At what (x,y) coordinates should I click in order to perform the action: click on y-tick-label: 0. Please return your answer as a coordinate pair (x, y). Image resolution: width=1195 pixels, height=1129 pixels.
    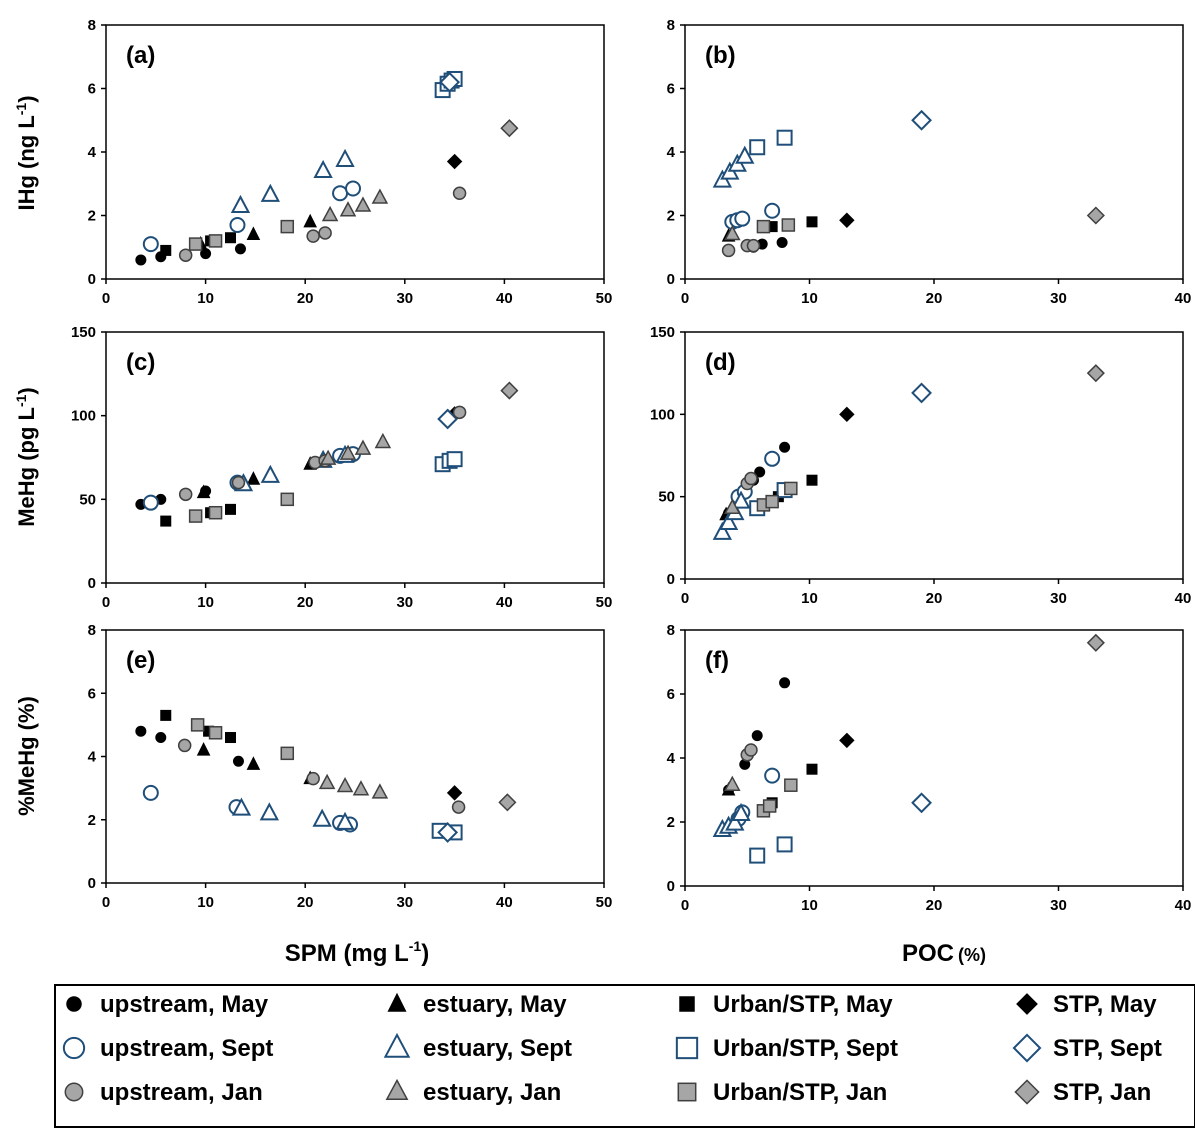
    Looking at the image, I should click on (671, 579).